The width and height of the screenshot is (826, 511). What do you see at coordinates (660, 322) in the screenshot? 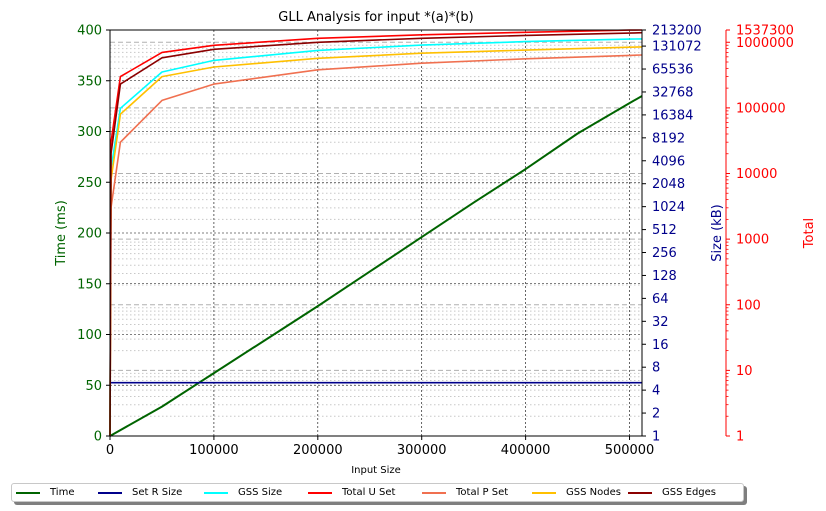
I see `y-right1-tick-label: 32` at bounding box center [660, 322].